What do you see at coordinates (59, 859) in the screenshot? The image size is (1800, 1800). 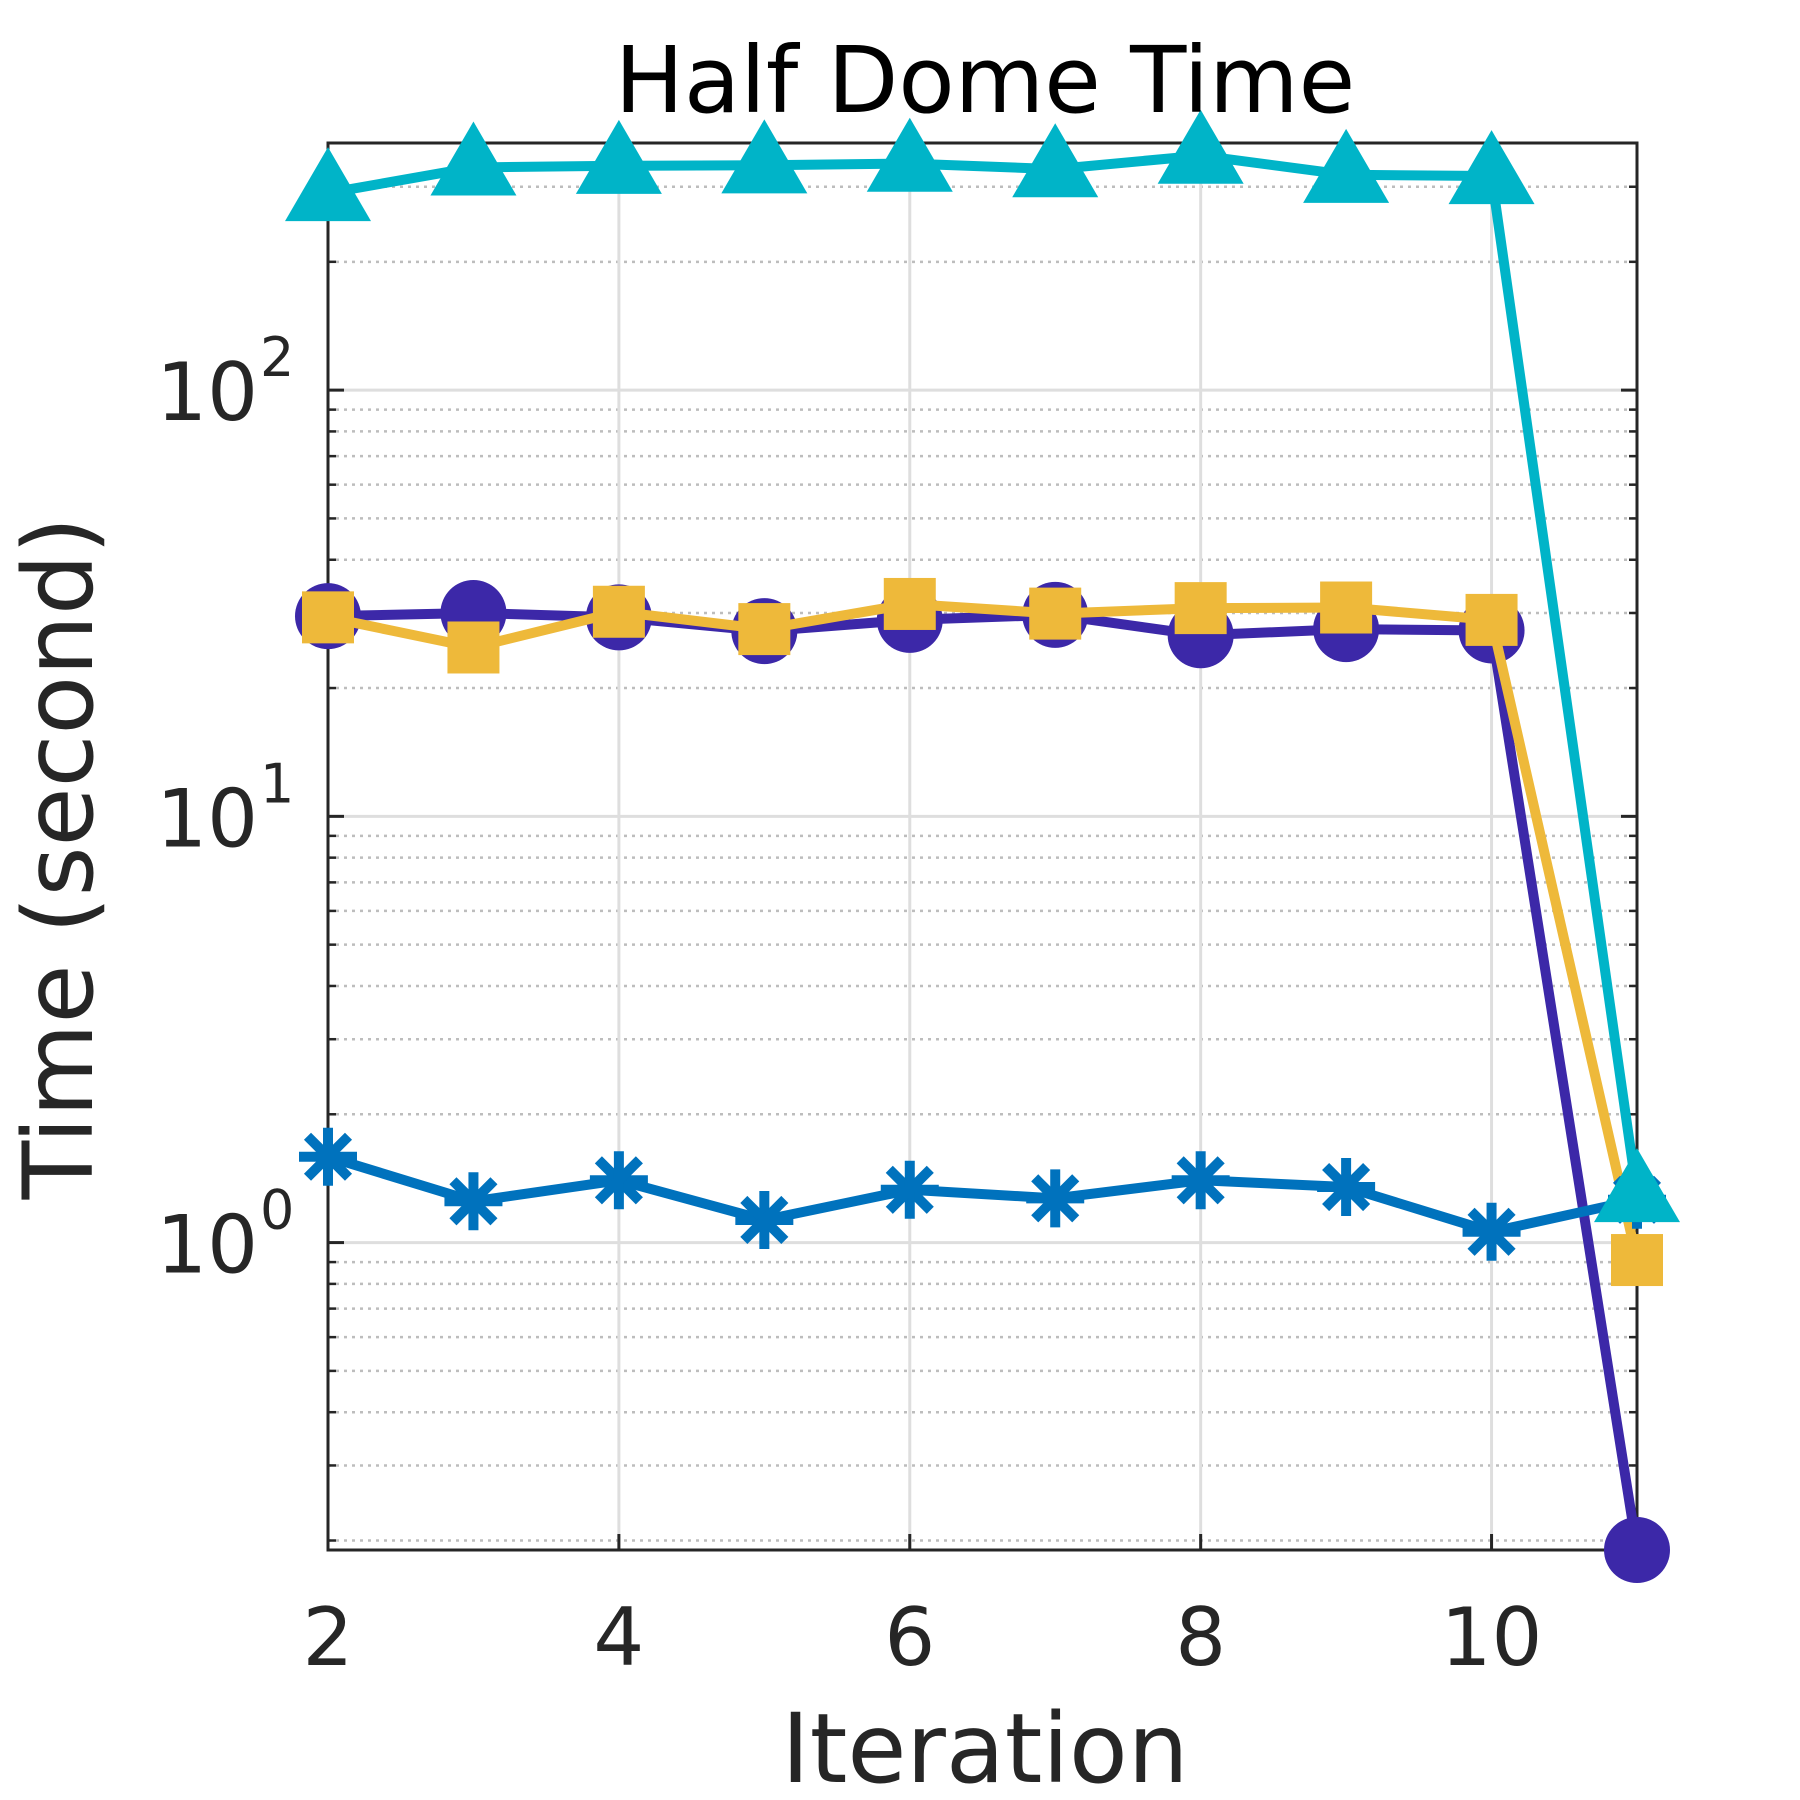 I see `y-axis-label: Time (second)` at bounding box center [59, 859].